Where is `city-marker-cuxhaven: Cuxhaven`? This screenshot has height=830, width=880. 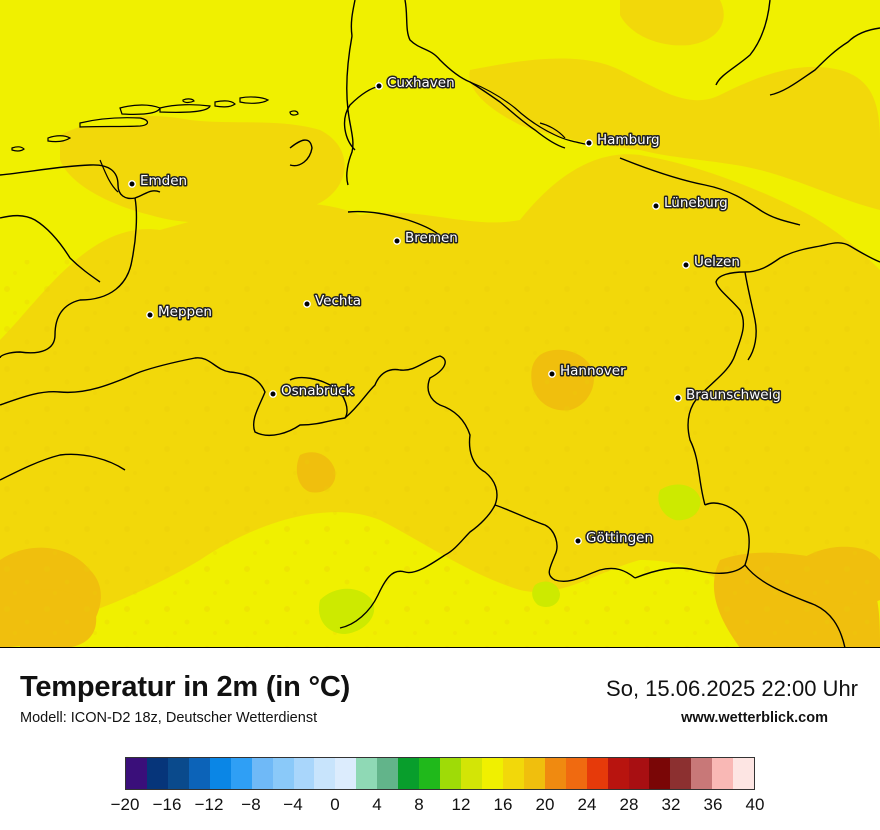
city-marker-cuxhaven: Cuxhaven is located at coordinates (415, 83).